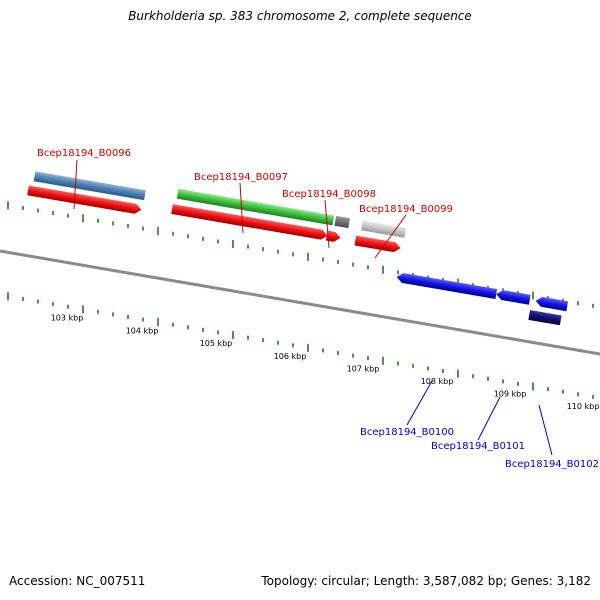  I want to click on cds-b0096, so click(84, 199).